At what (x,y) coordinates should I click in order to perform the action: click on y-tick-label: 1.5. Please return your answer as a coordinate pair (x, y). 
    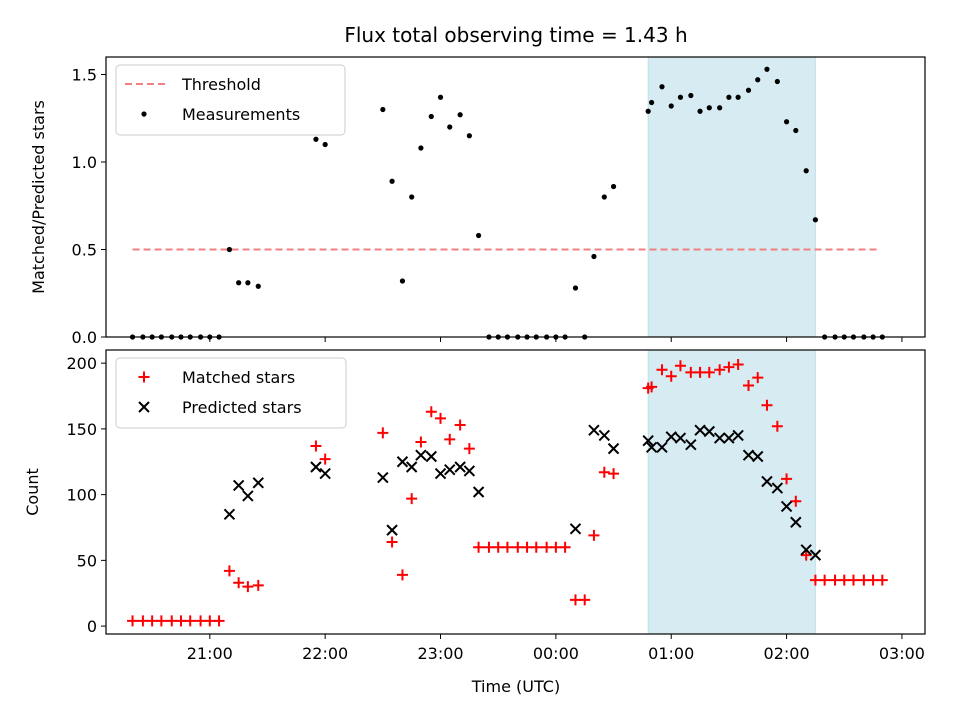
    Looking at the image, I should click on (84, 75).